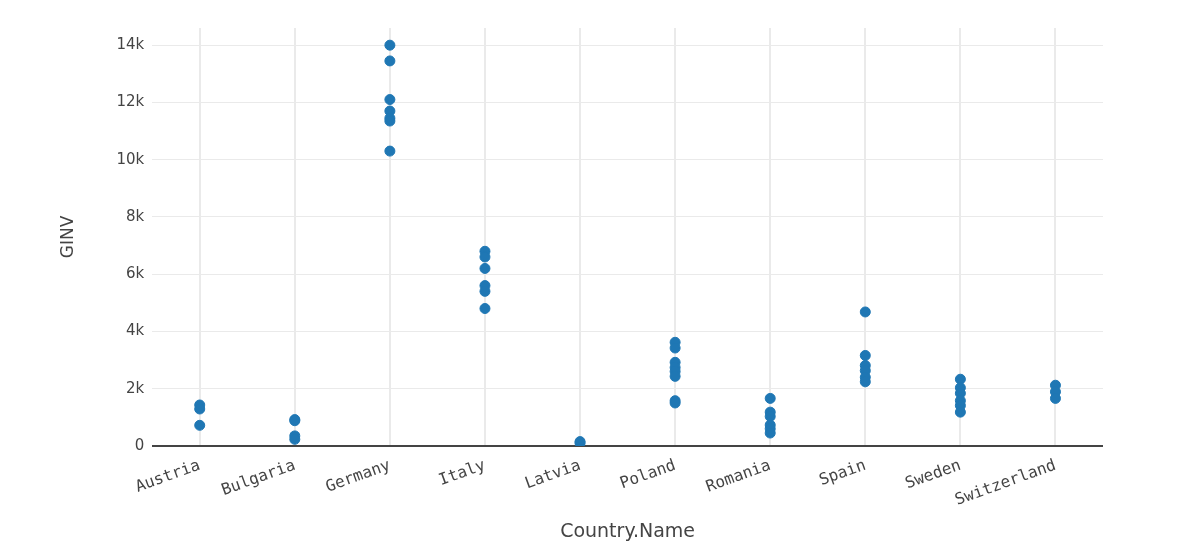 Image resolution: width=1203 pixels, height=555 pixels. Describe the element at coordinates (135, 330) in the screenshot. I see `y-tick-label: 4k` at that location.